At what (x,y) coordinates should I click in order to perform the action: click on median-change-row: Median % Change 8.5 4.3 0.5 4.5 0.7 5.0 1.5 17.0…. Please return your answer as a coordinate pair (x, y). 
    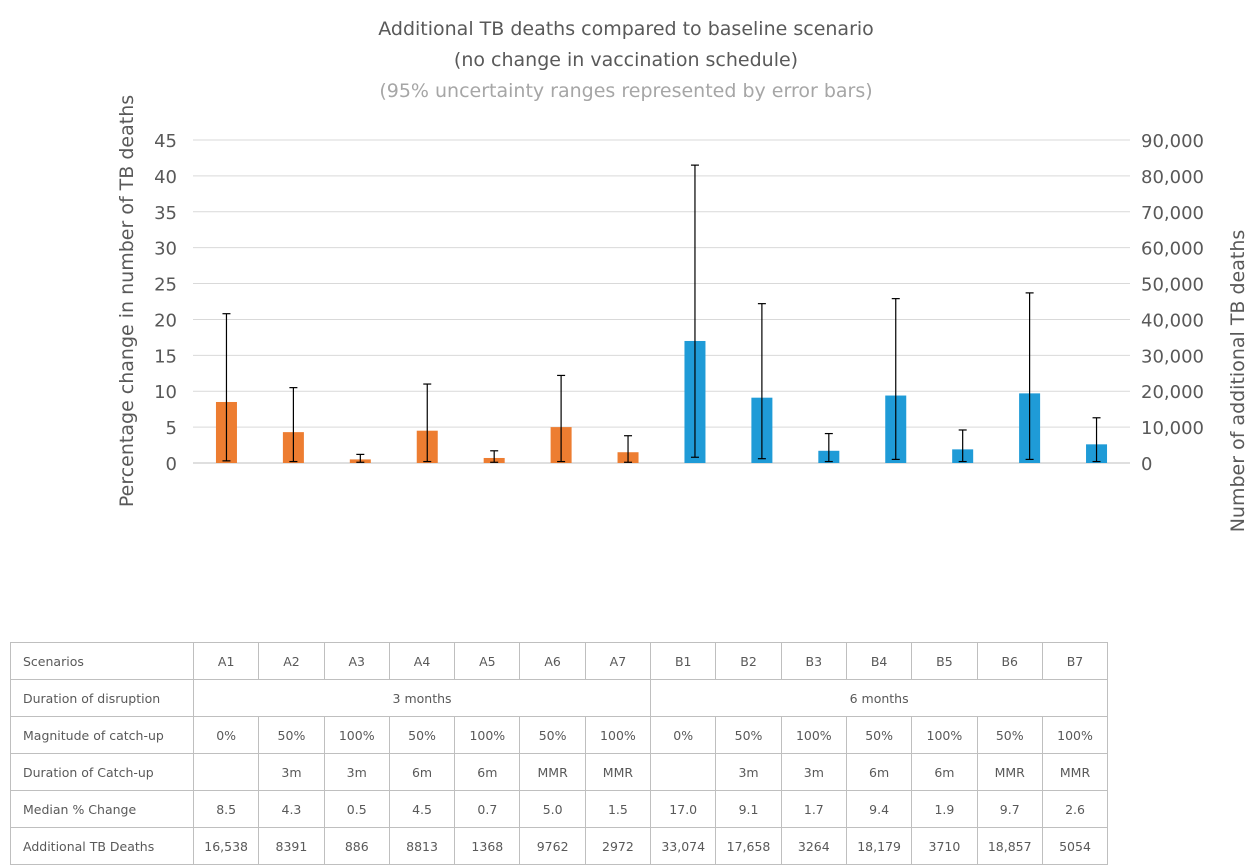
    Looking at the image, I should click on (559, 809).